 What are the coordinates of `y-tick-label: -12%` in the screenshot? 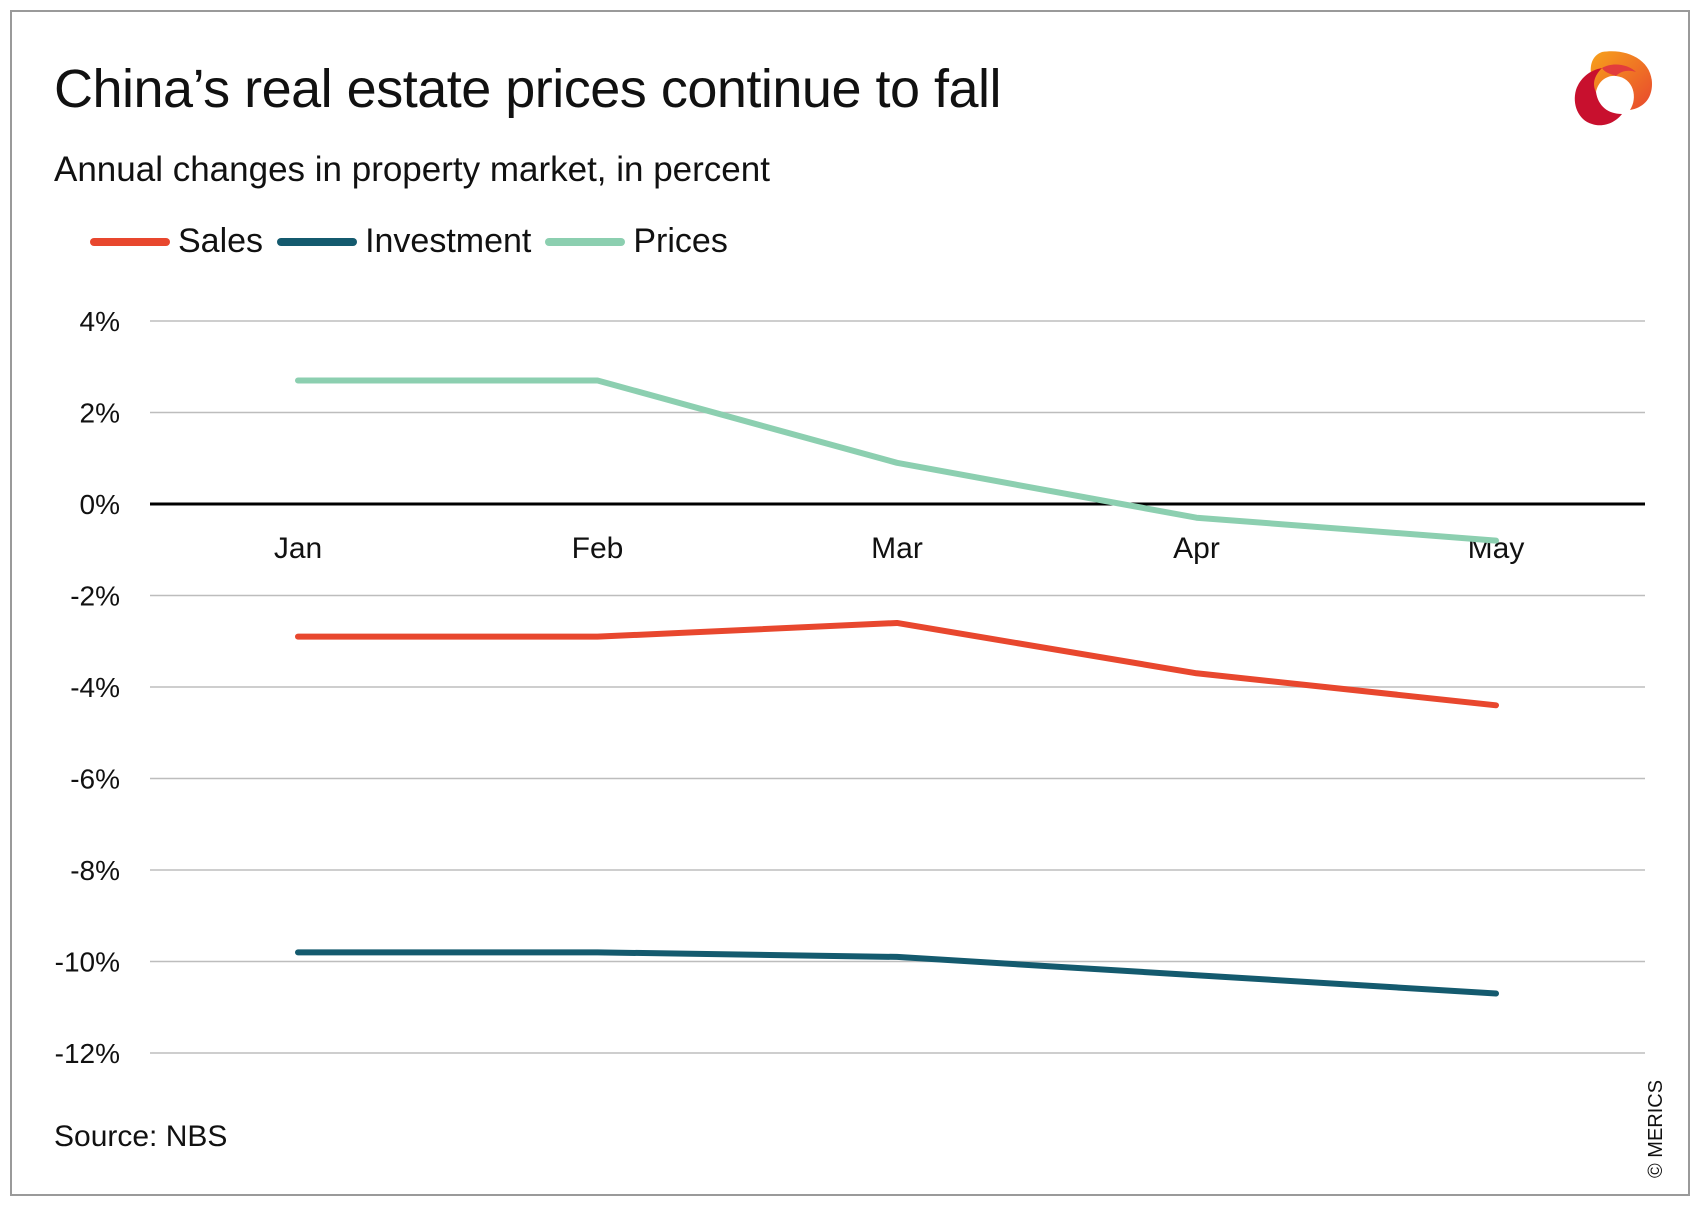 It's located at (87, 1053).